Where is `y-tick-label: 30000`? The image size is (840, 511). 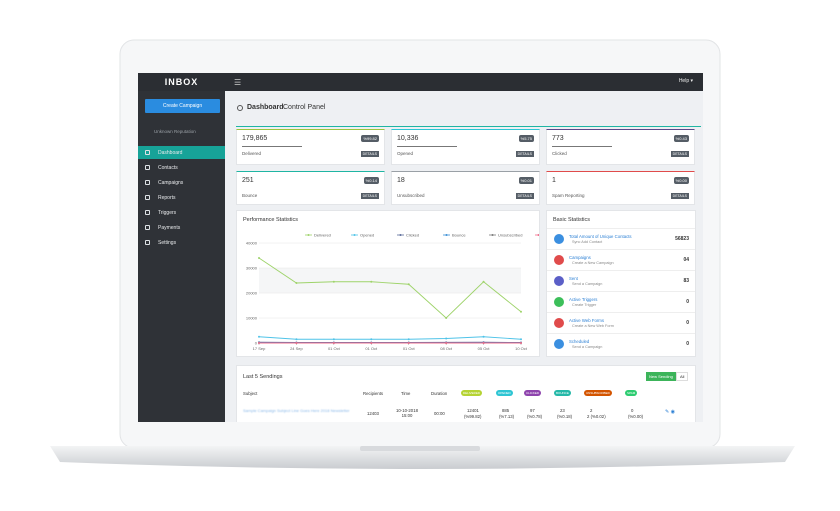 y-tick-label: 30000 is located at coordinates (252, 268).